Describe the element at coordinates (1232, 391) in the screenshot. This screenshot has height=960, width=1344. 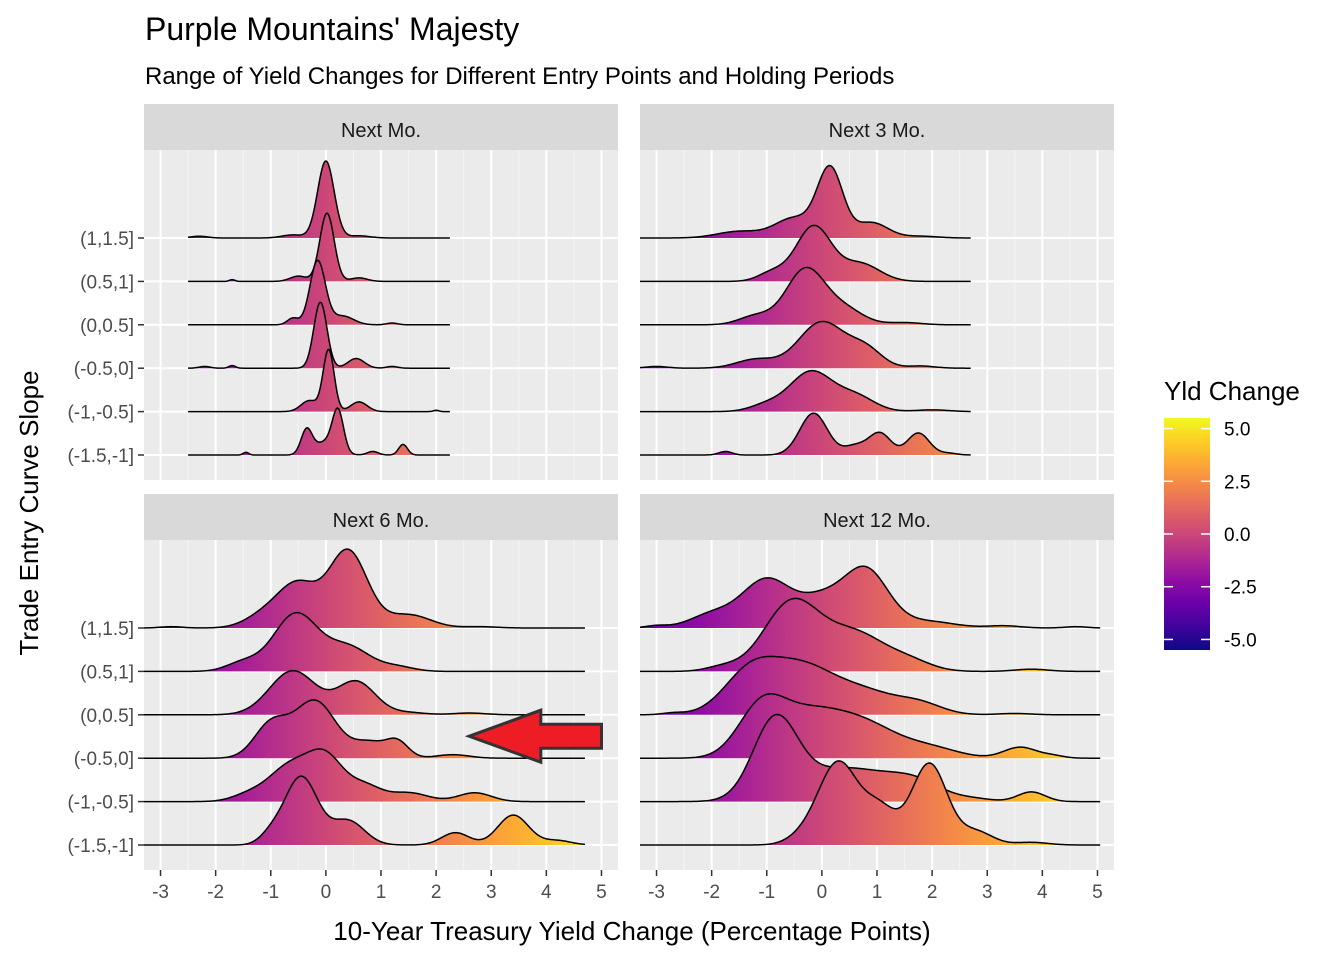
I see `legend-title: Yld Change` at that location.